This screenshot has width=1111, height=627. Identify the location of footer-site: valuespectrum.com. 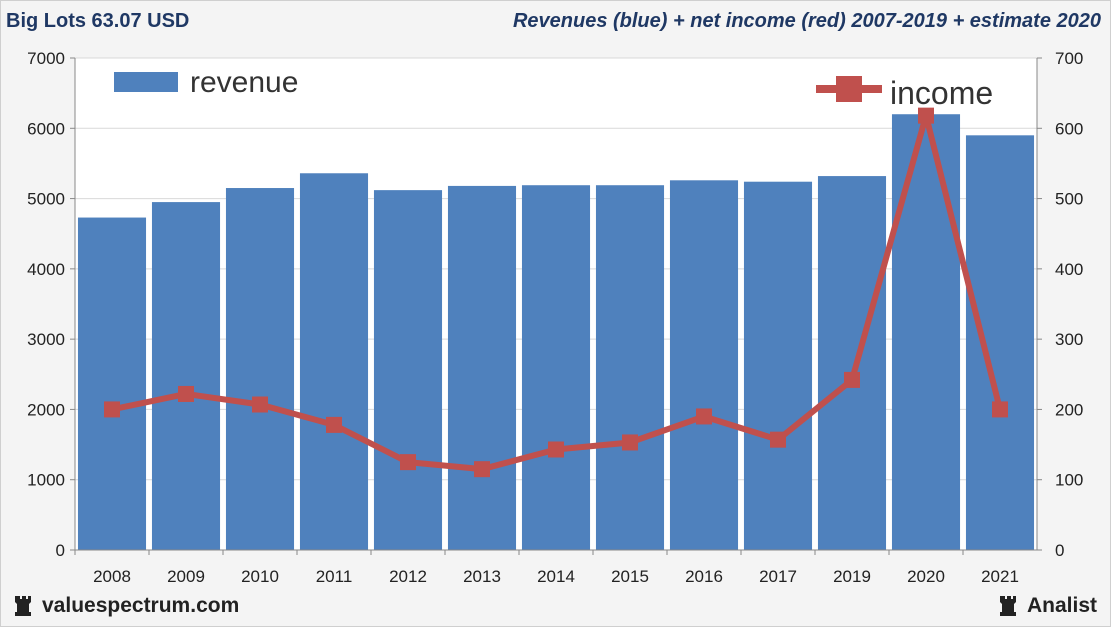
(126, 606).